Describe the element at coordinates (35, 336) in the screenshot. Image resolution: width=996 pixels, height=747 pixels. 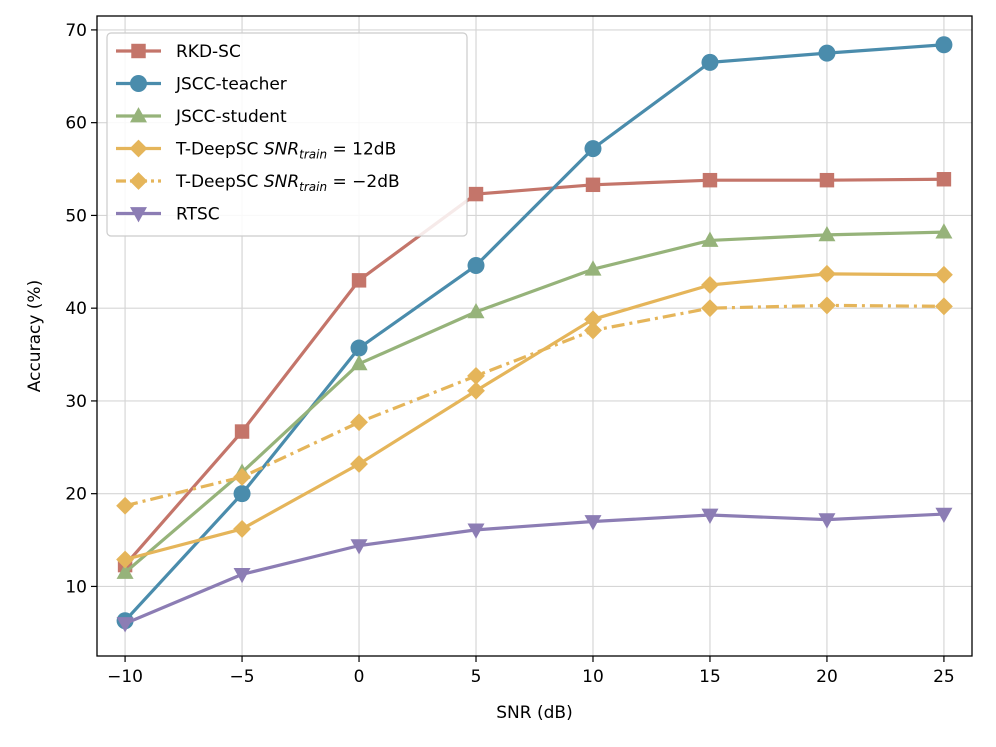
I see `y-axis-label: Accuracy (%)` at that location.